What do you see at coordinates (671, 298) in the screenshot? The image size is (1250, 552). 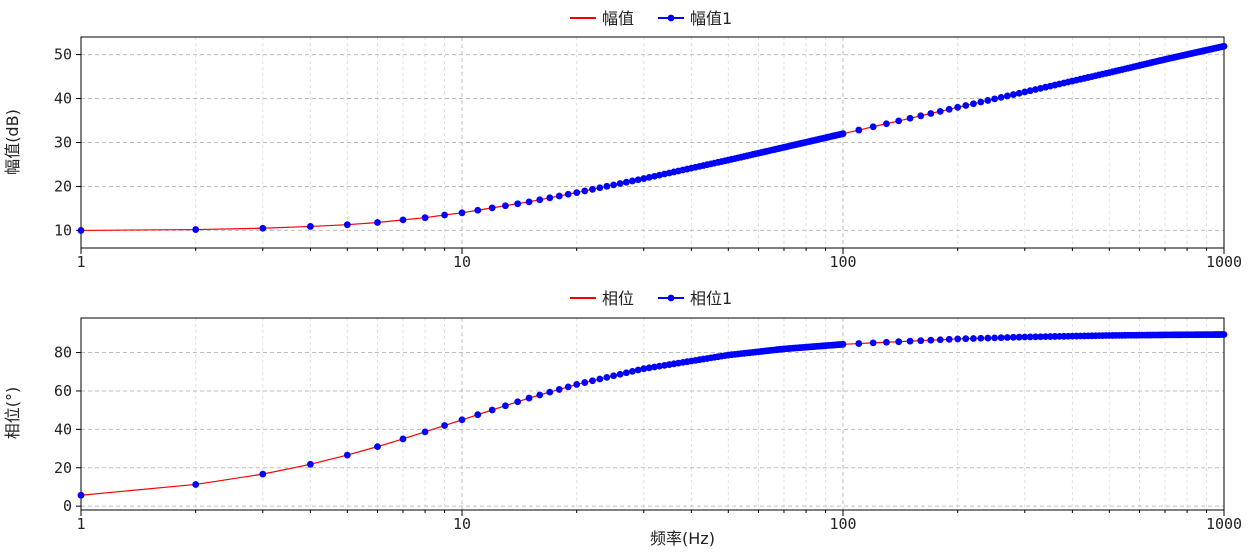 I see `legend-swatch-marker` at bounding box center [671, 298].